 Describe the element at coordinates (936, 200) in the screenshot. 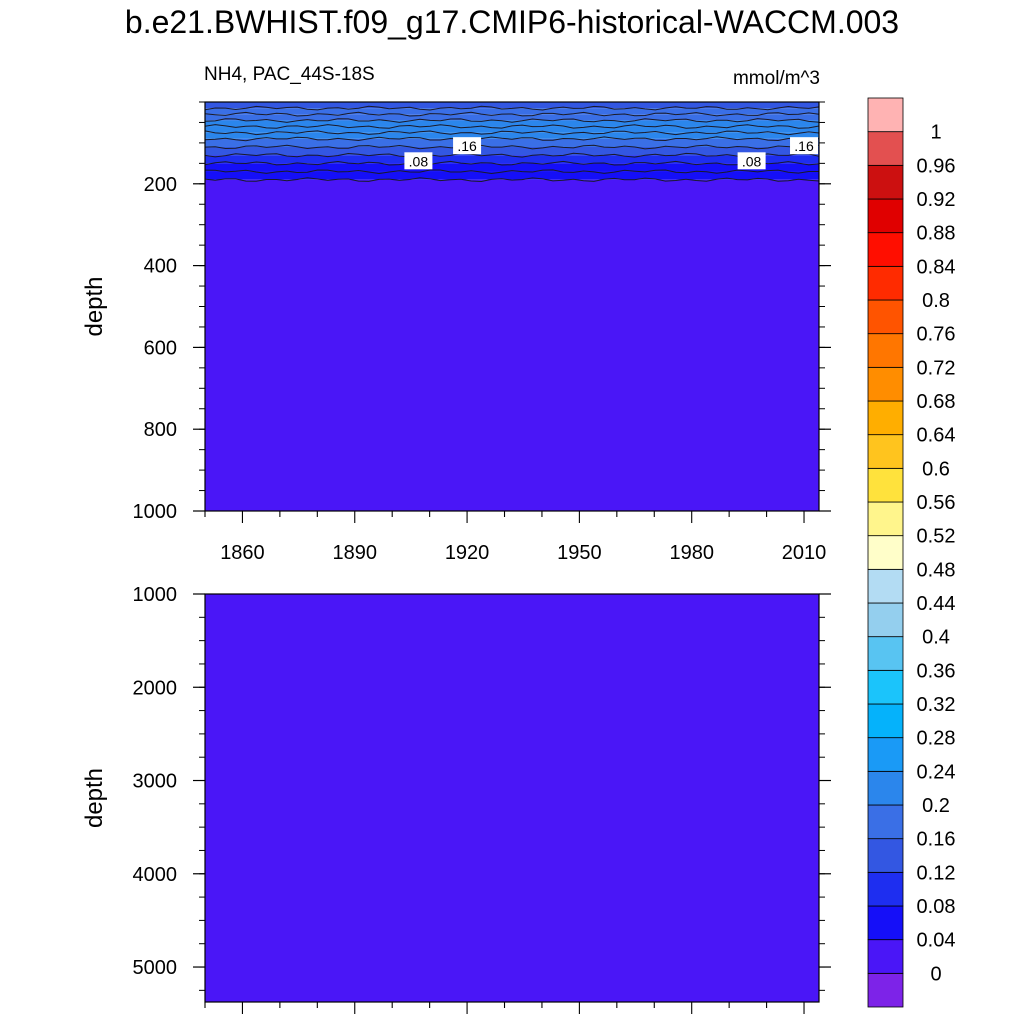

I see `colorbar-tick-label: 0.92` at that location.